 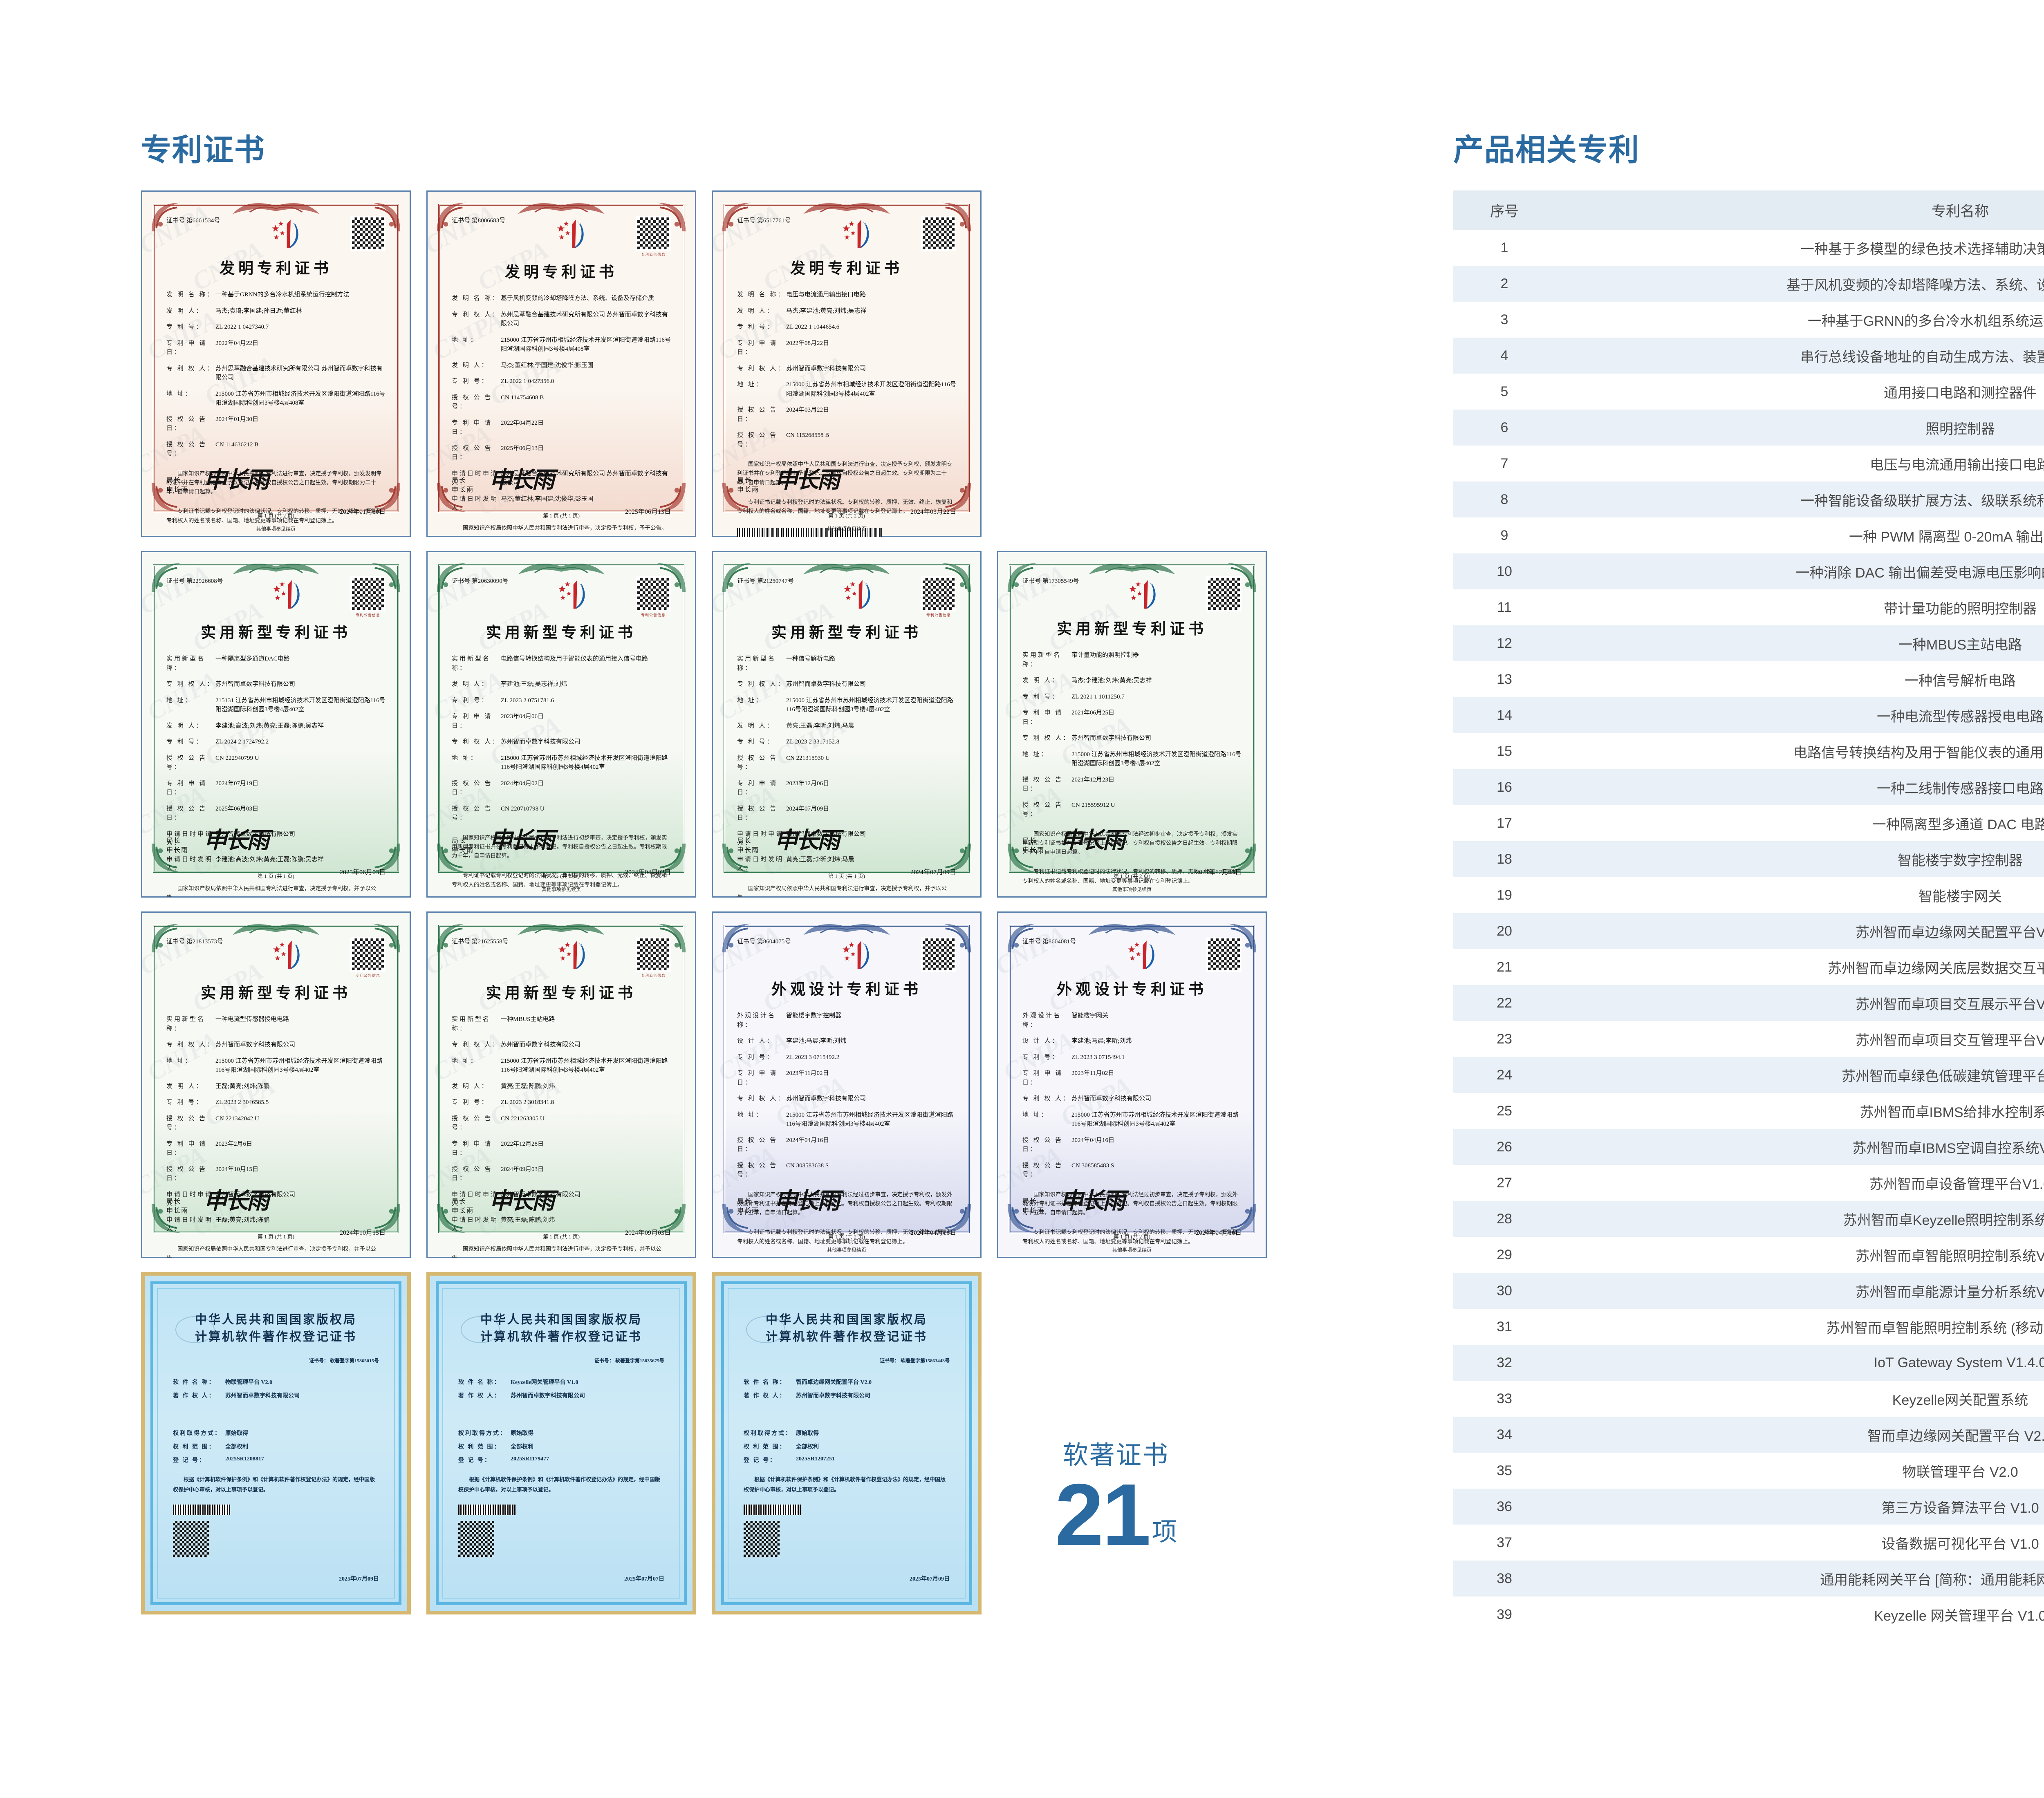 I want to click on certificate-field-row: 专 利 号： ZL 2023 2 3046585.5, so click(x=276, y=1102).